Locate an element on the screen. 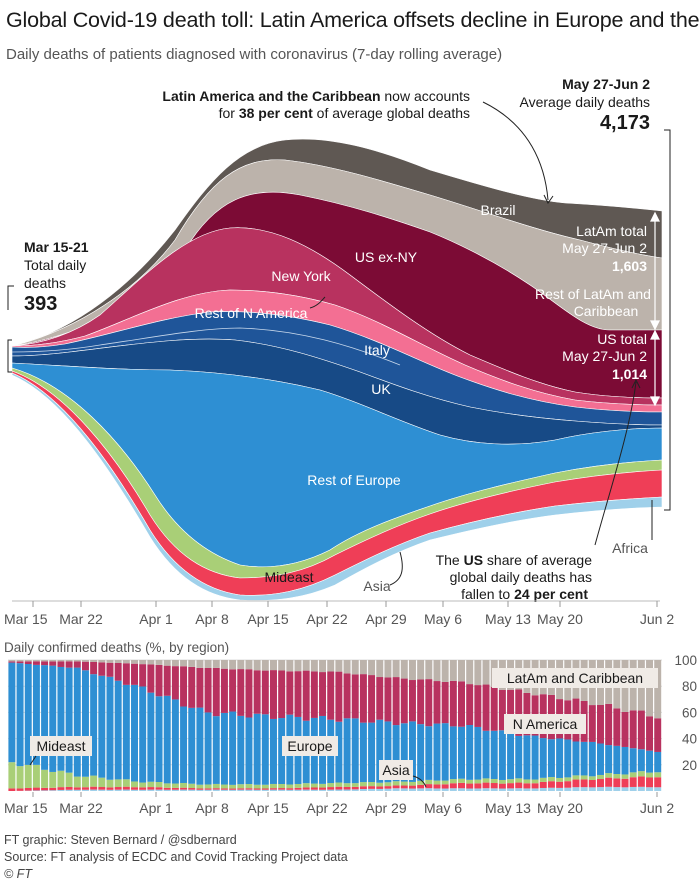 The image size is (700, 883). lower-y-tick-label: 100 is located at coordinates (685, 660).